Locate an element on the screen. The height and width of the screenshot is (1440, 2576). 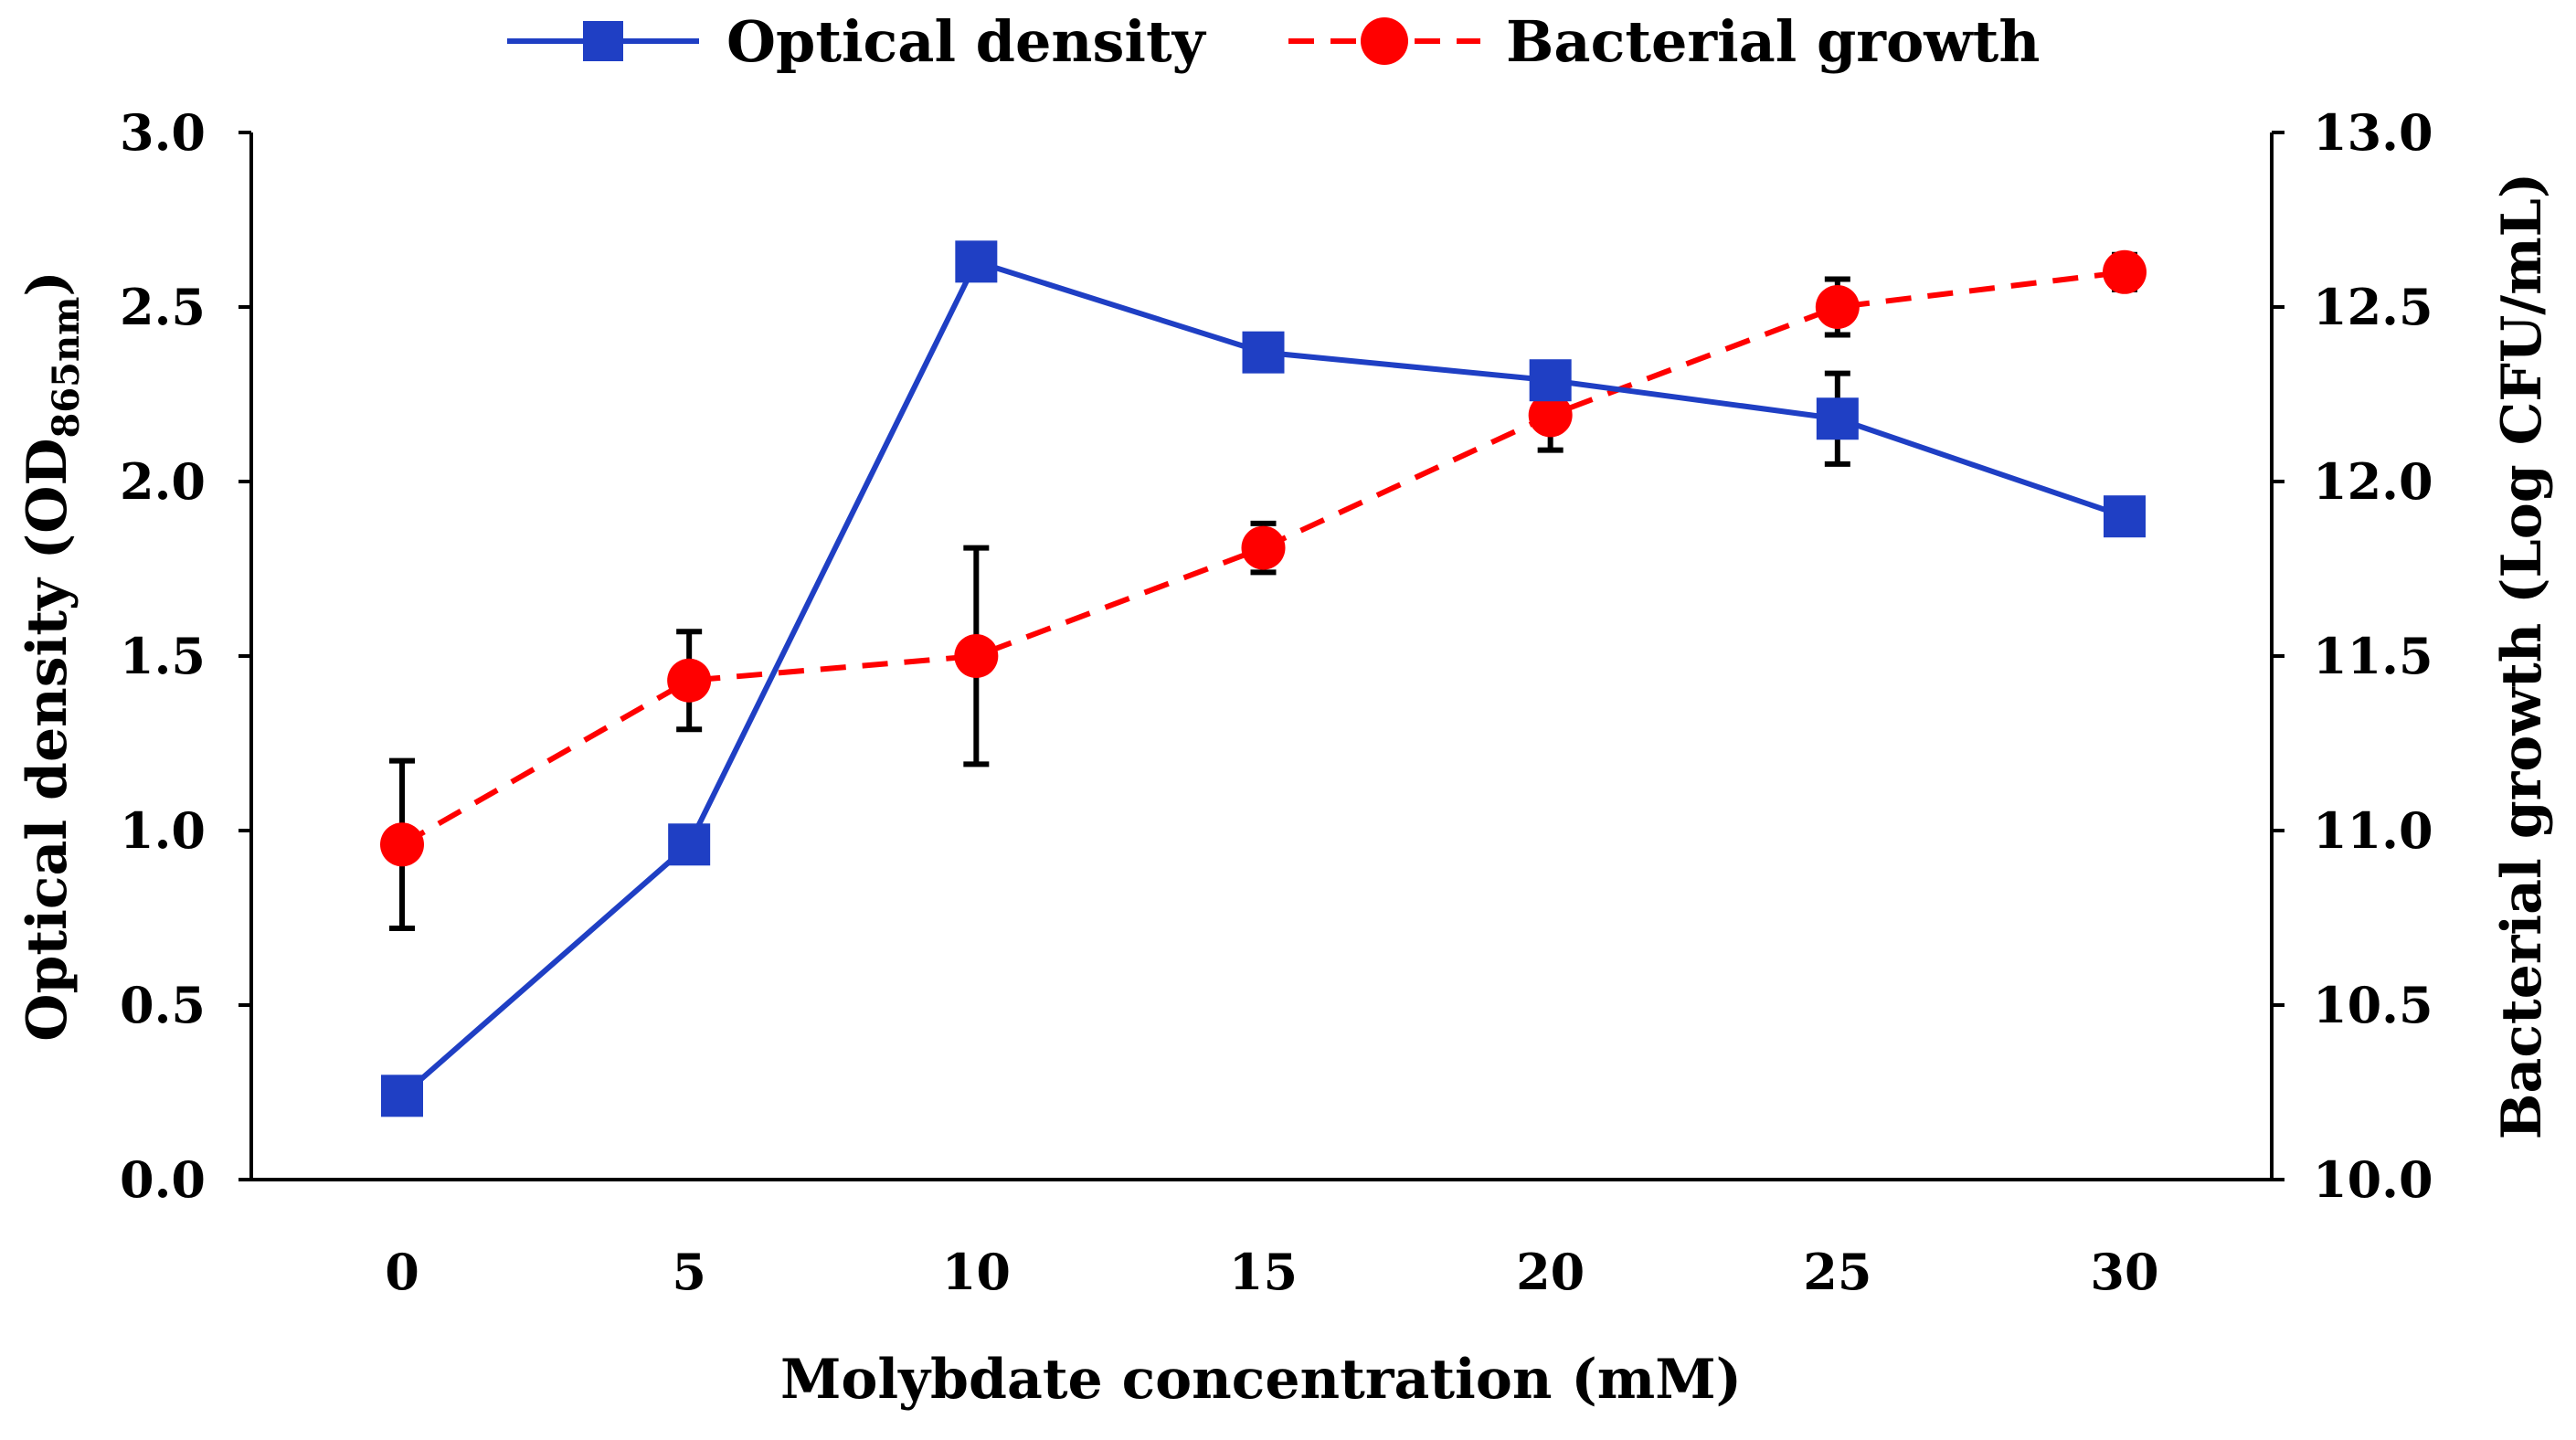
right-tick-label: 13.0 is located at coordinates (2373, 133).